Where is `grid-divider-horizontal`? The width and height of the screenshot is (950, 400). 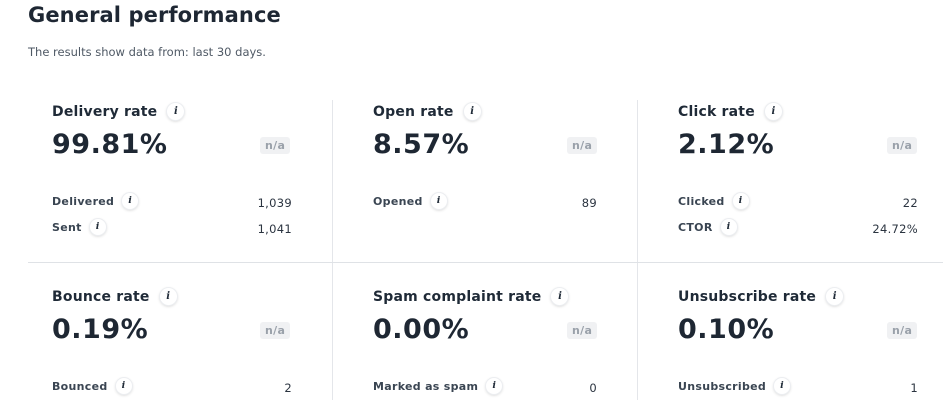
grid-divider-horizontal is located at coordinates (485, 262).